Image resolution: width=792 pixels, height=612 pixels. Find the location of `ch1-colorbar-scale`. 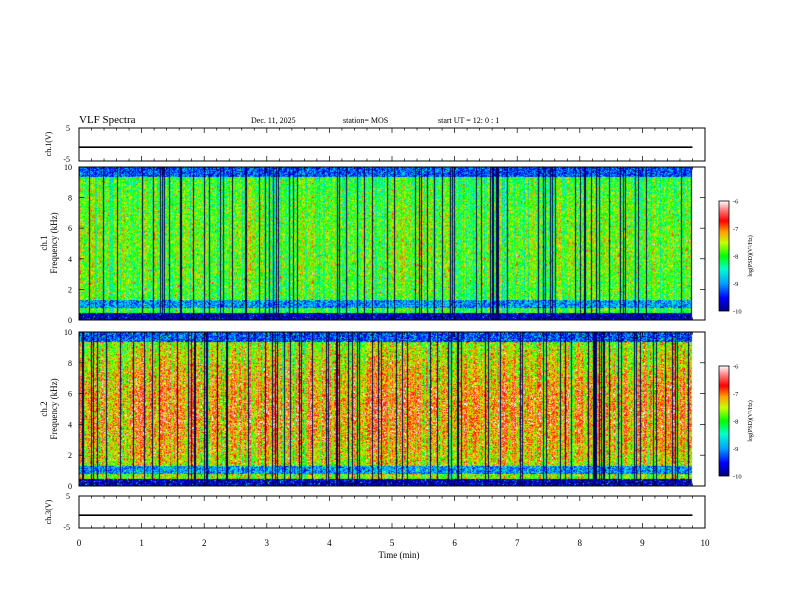

ch1-colorbar-scale is located at coordinates (724, 256).